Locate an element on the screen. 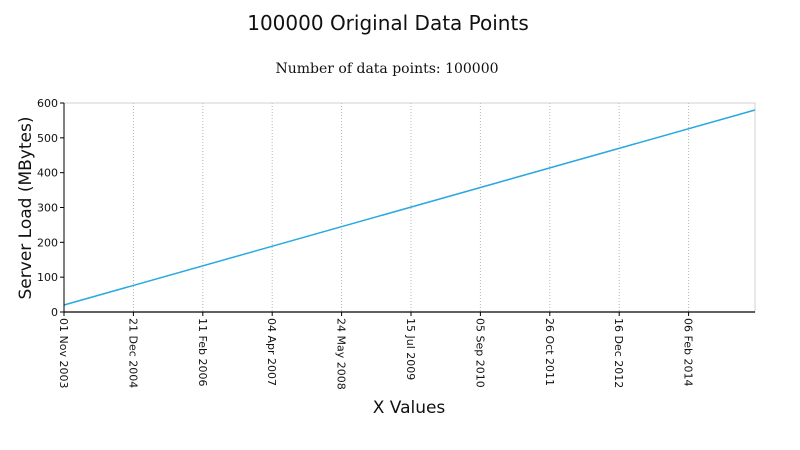 Image resolution: width=800 pixels, height=450 pixels. x-tick-label: 24 May 2008 is located at coordinates (341, 354).